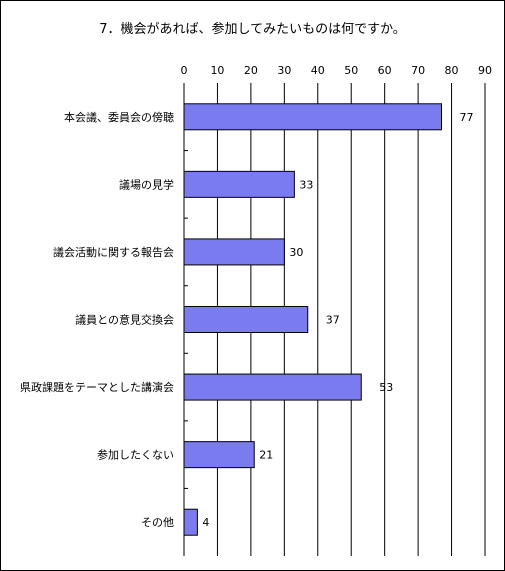 This screenshot has height=571, width=505. I want to click on x-tick-label: 30, so click(284, 70).